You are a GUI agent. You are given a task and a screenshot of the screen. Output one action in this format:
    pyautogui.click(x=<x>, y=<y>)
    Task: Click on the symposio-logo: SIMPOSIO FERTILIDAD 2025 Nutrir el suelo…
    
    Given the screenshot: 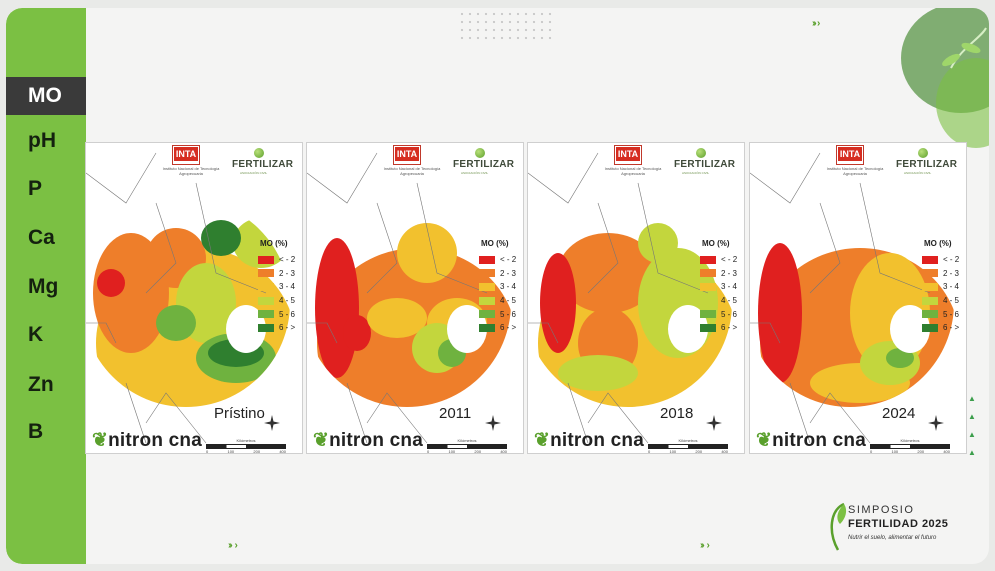 What is the action you would take?
    pyautogui.click(x=901, y=532)
    